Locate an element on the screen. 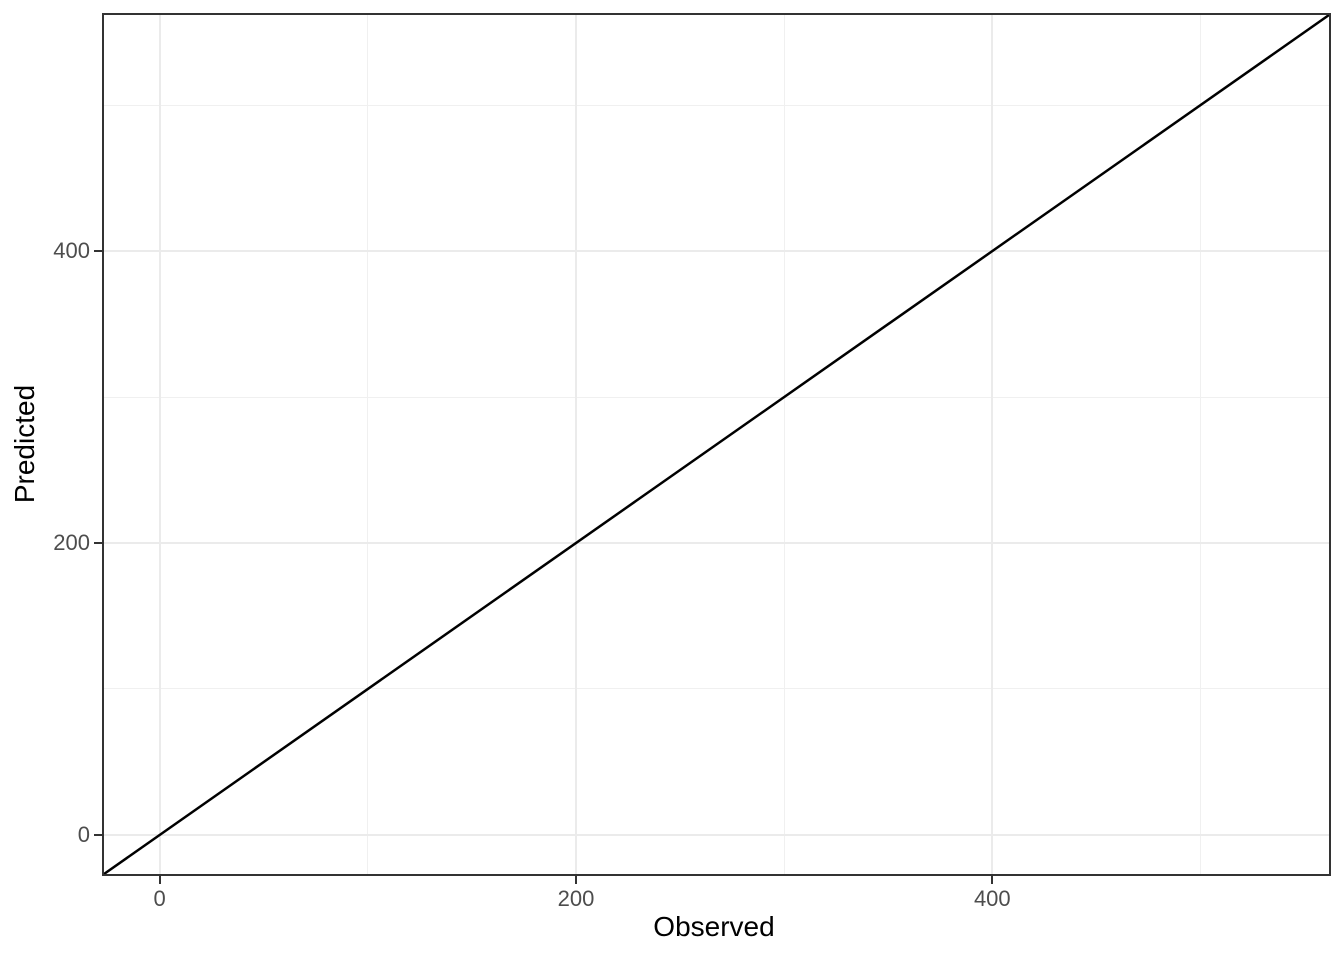 This screenshot has width=1344, height=960. x-tick-label: 400 is located at coordinates (992, 898).